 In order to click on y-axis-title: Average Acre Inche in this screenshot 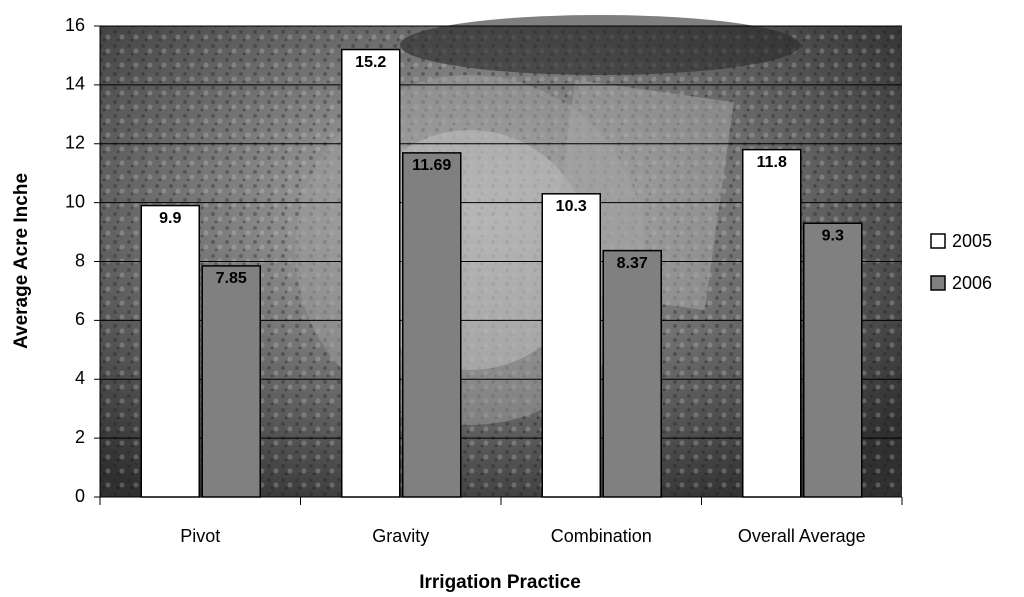, I will do `click(21, 261)`.